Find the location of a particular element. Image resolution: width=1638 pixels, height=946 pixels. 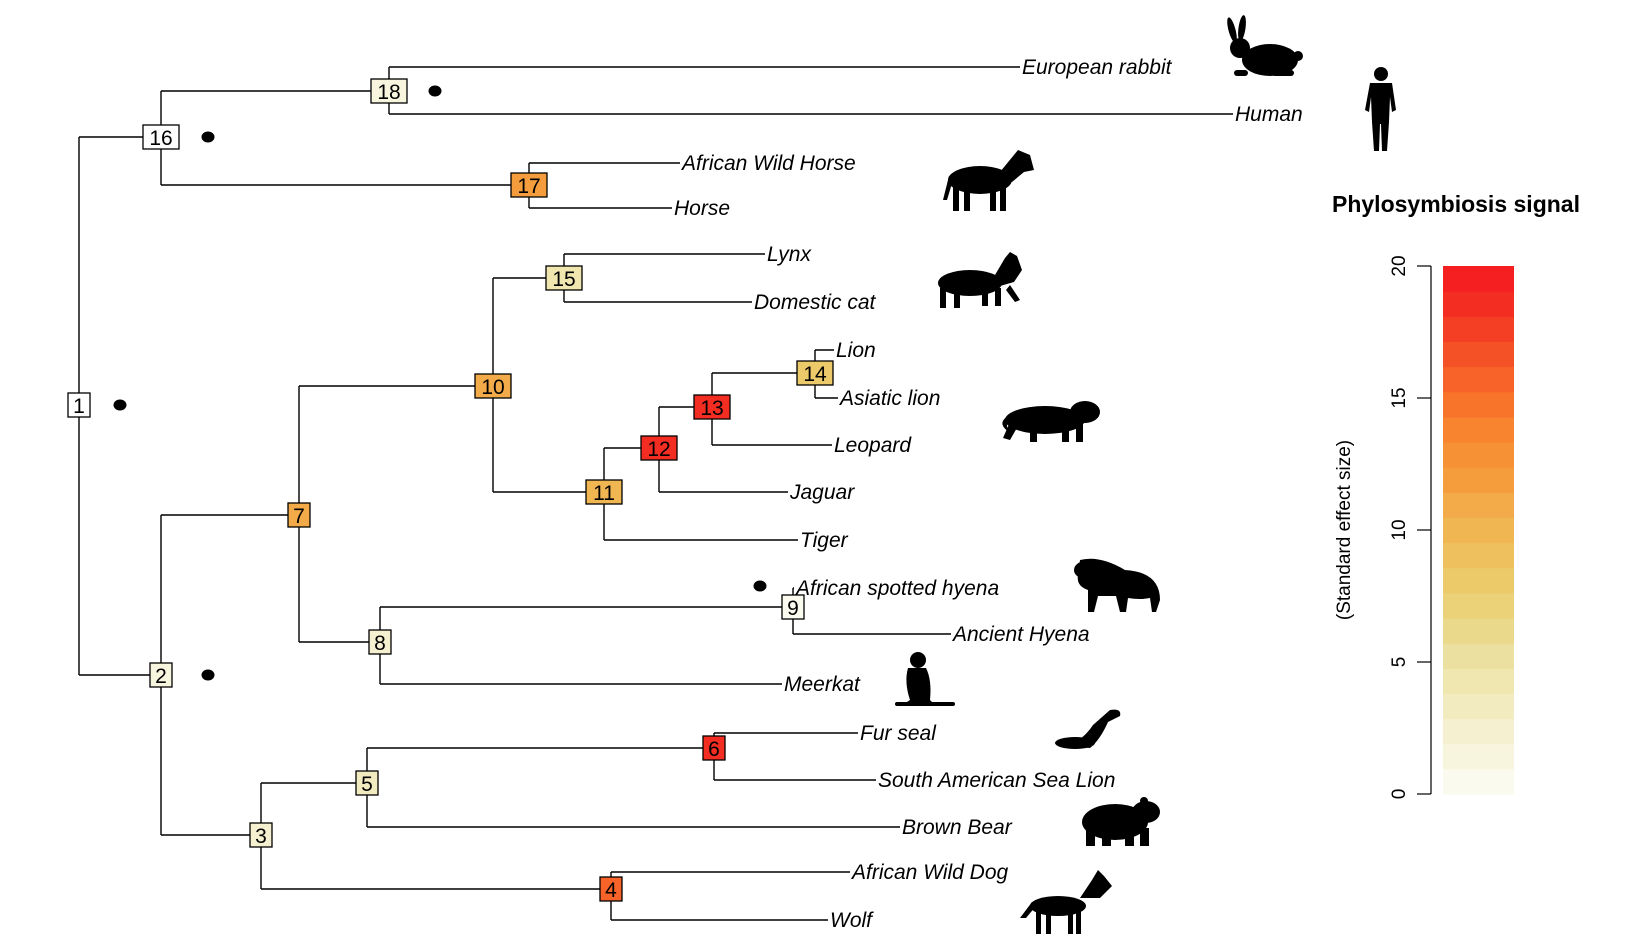

meerkat-silhouette-icon is located at coordinates (925, 679).